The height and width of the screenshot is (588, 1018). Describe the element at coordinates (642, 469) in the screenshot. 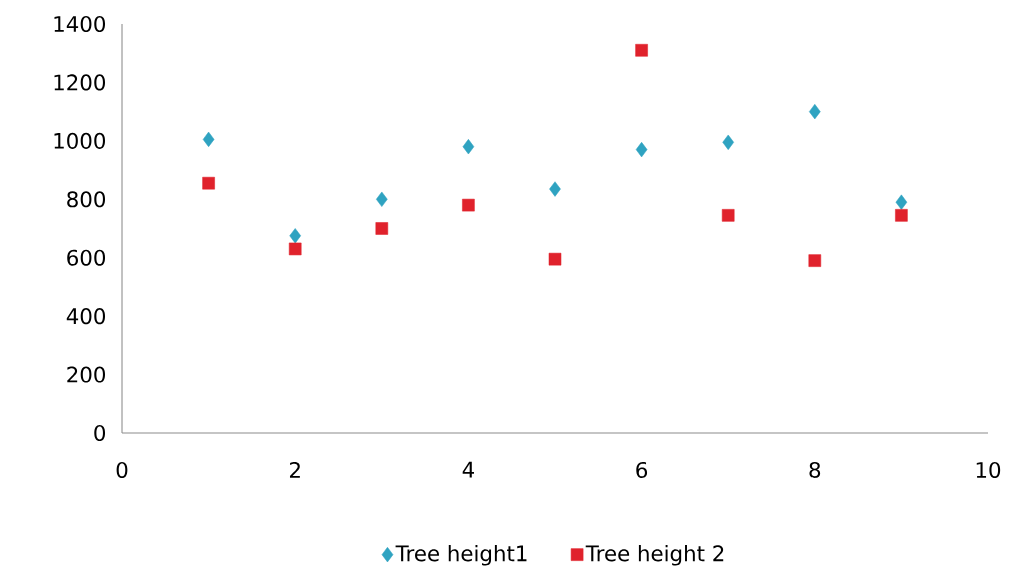

I see `x-tick-label: 6` at that location.